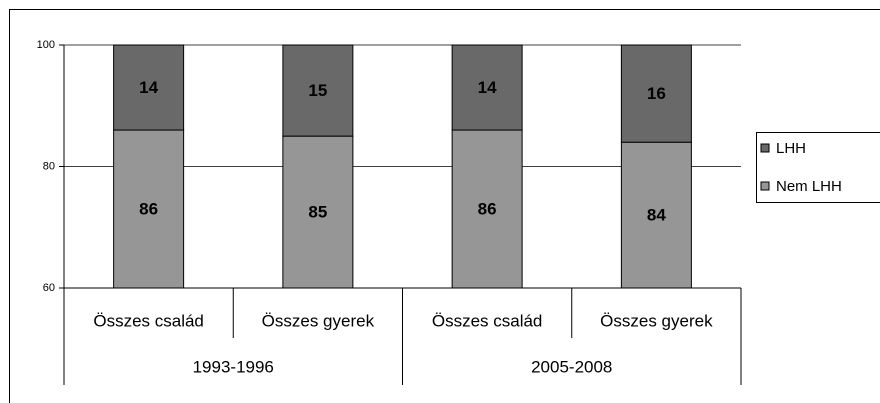 The height and width of the screenshot is (403, 880). I want to click on data-label: 84, so click(656, 215).